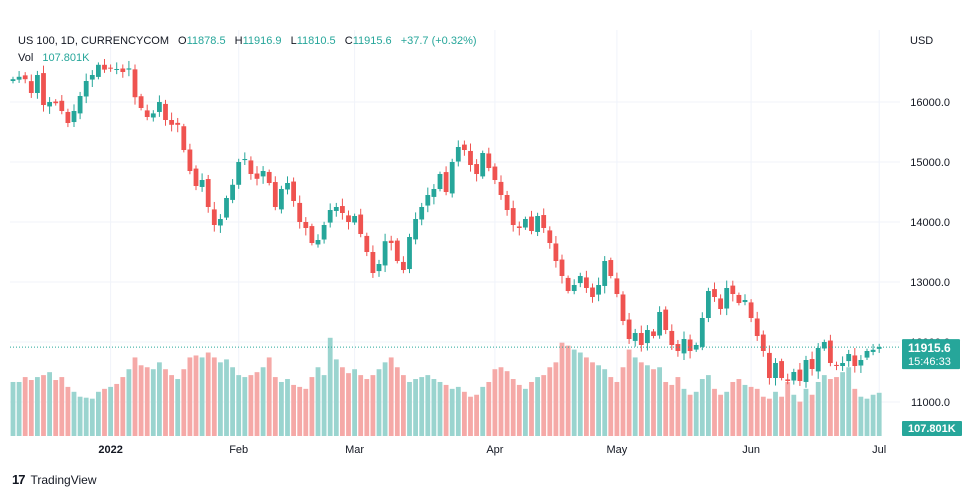  What do you see at coordinates (206, 41) in the screenshot?
I see `open-value: 11878.5` at bounding box center [206, 41].